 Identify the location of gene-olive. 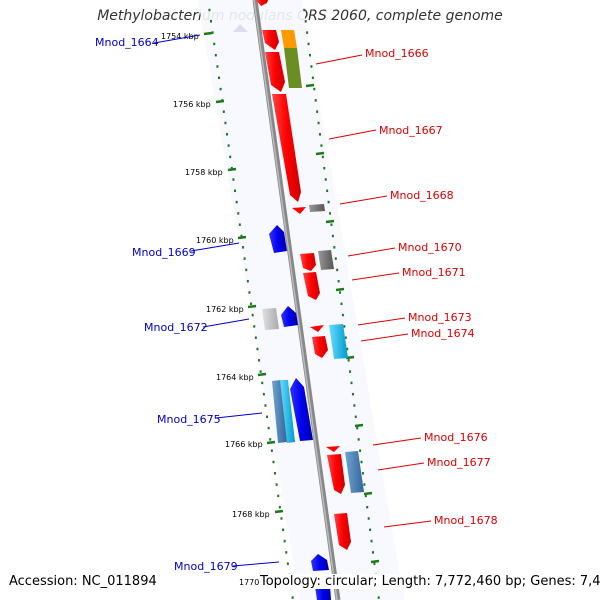
(293, 68).